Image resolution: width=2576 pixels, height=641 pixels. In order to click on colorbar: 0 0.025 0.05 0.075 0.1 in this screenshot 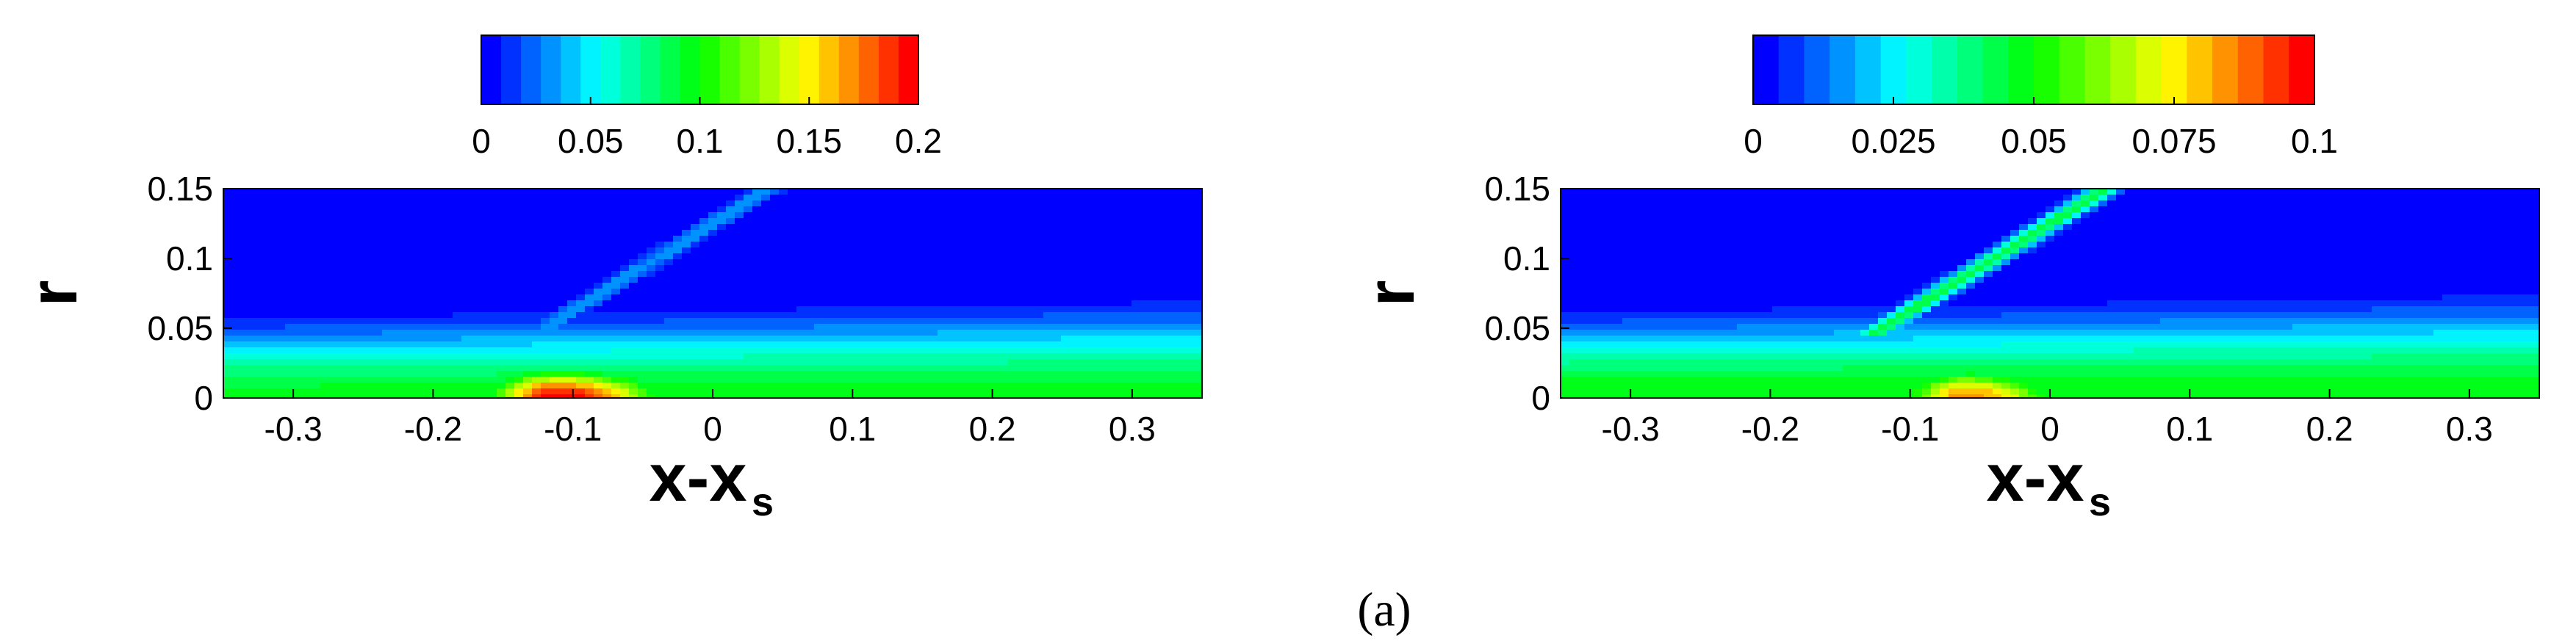, I will do `click(2041, 97)`.